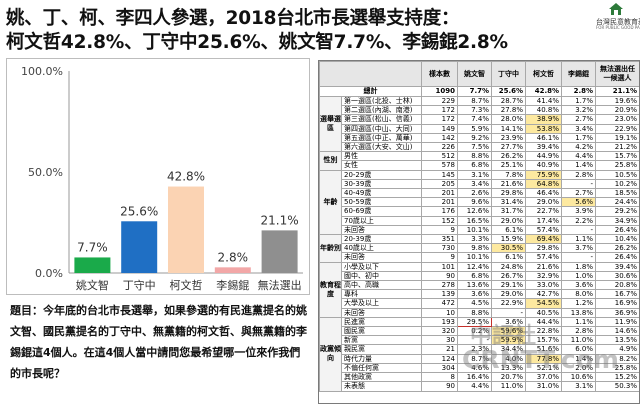 The height and width of the screenshot is (405, 640). I want to click on table-row: 未回答 10 8.8% -40.5% 13.8% 36.9%, so click(479, 312).